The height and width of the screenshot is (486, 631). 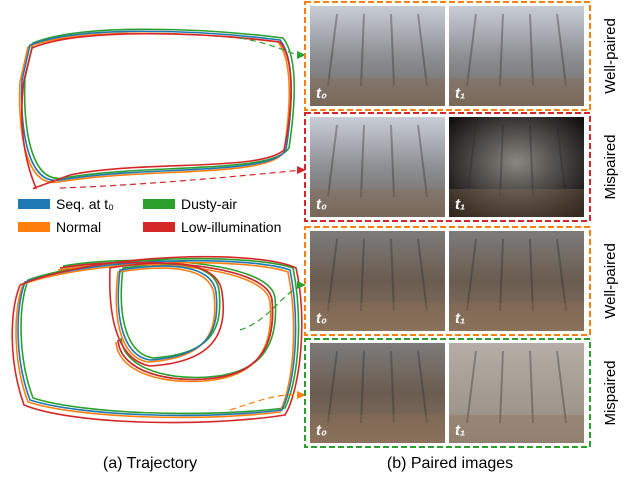 I want to click on legend-label: Low-illumination, so click(x=231, y=227).